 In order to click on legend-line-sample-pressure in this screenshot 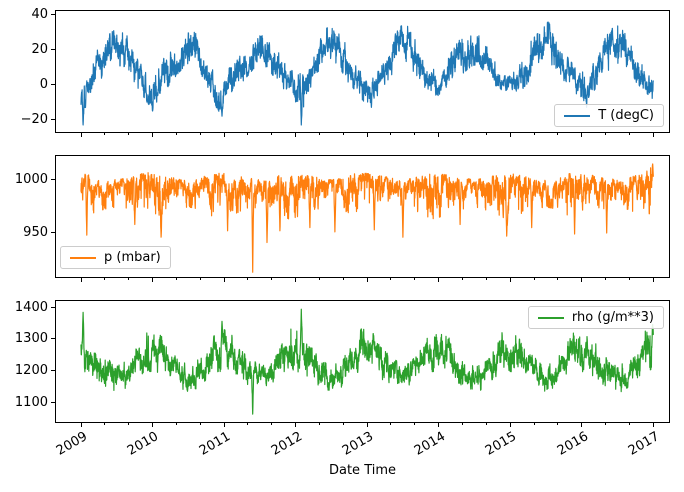, I will do `click(83, 257)`.